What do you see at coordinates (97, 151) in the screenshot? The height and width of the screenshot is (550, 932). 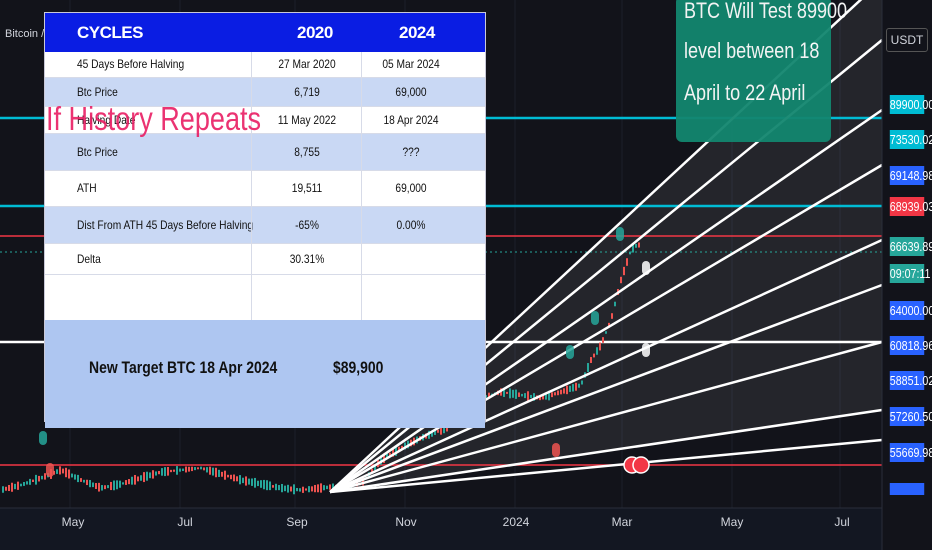 I see `table-cell-label: Btc Price` at bounding box center [97, 151].